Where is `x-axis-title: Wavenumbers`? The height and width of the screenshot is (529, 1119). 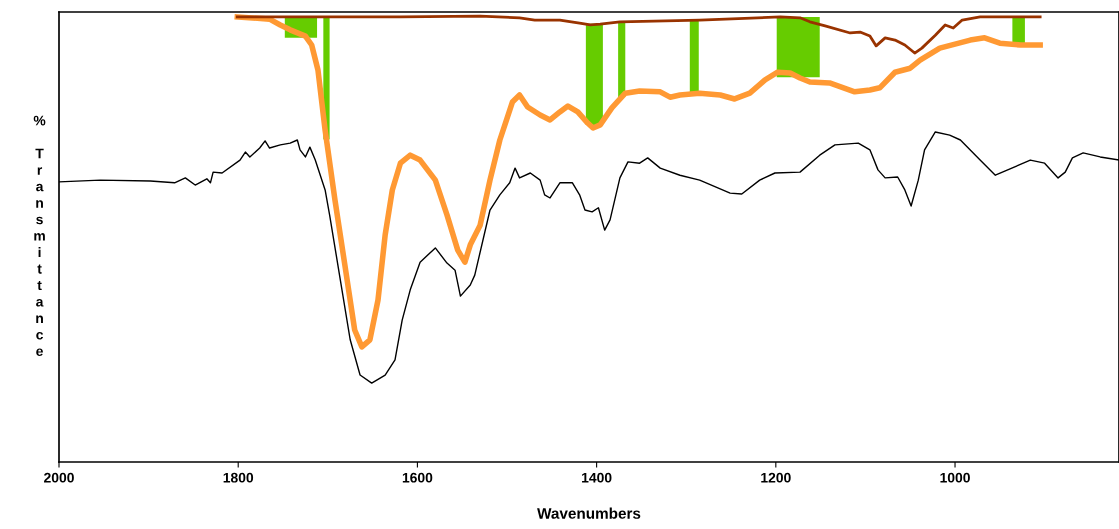 x-axis-title: Wavenumbers is located at coordinates (589, 513).